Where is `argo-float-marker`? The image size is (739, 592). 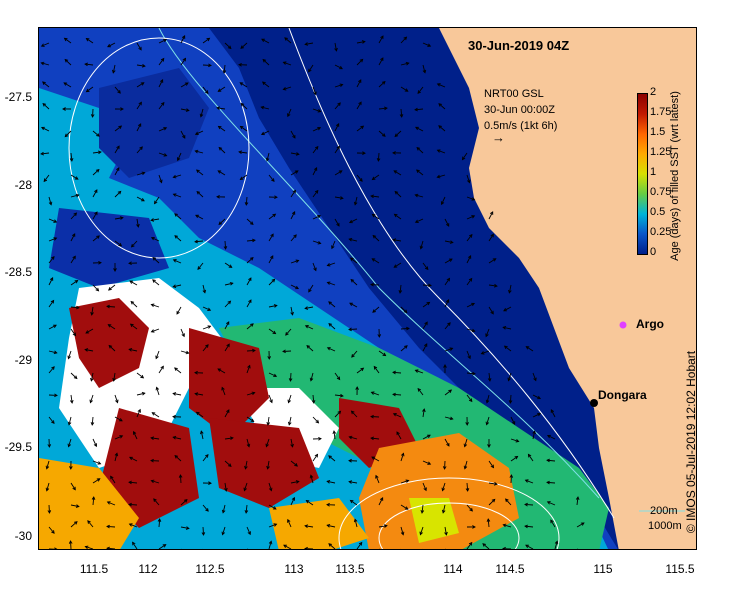 argo-float-marker is located at coordinates (623, 325).